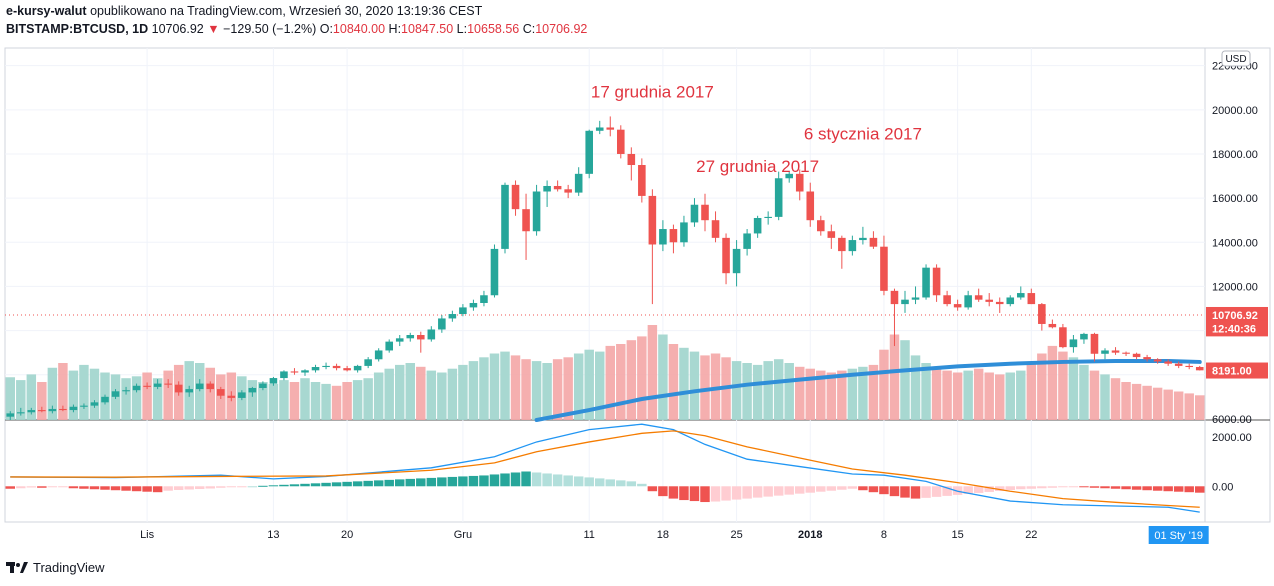 This screenshot has height=586, width=1274. What do you see at coordinates (347, 535) in the screenshot?
I see `time-tick-label: 20` at bounding box center [347, 535].